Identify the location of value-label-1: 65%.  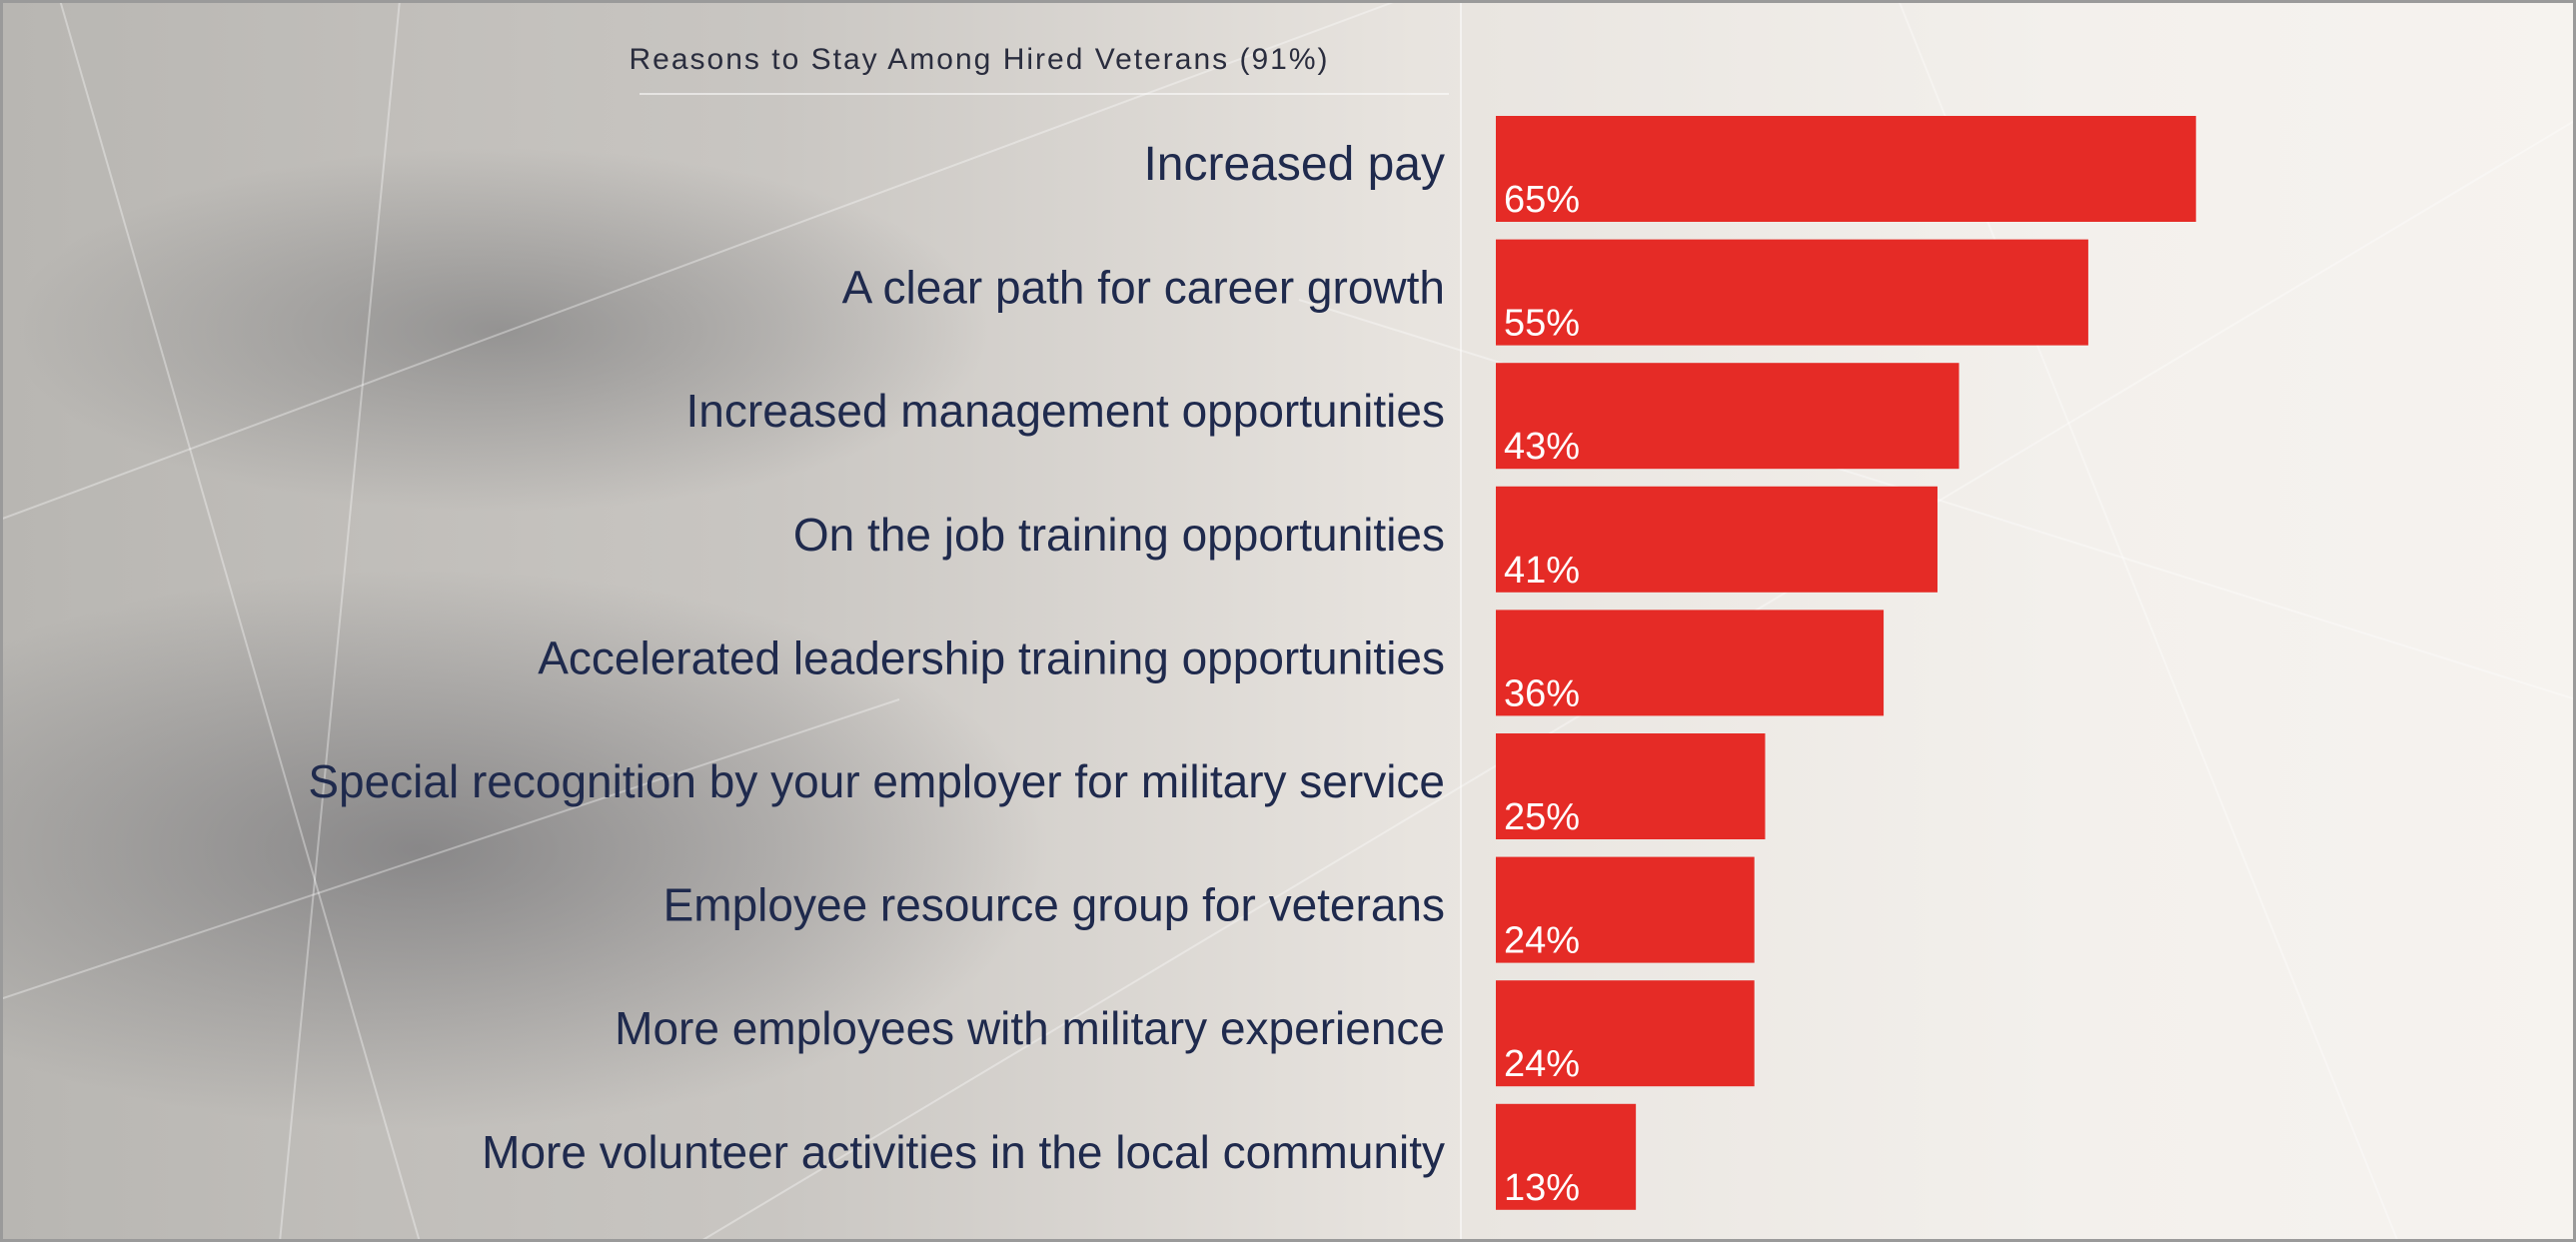
(1542, 200).